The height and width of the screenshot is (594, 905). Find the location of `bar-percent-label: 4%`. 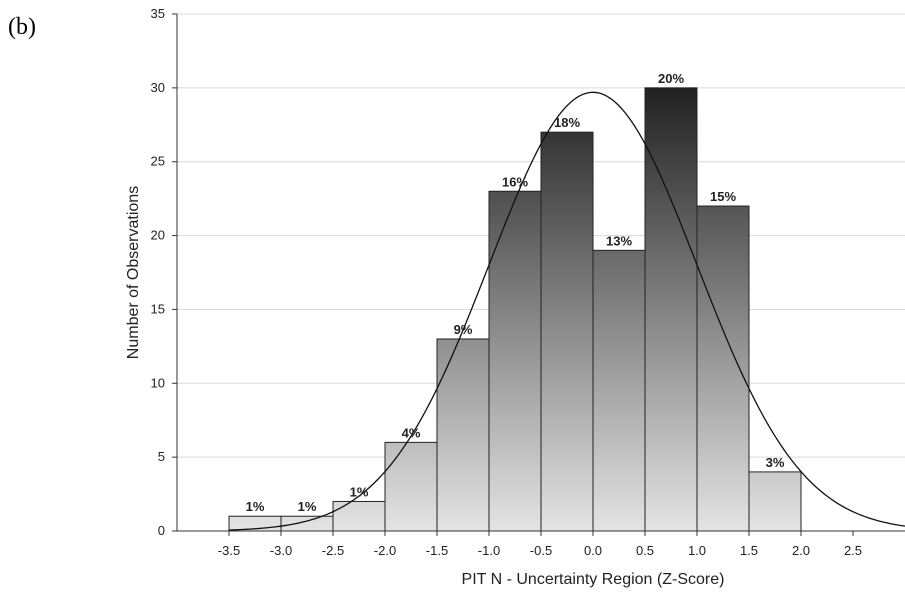

bar-percent-label: 4% is located at coordinates (411, 432).